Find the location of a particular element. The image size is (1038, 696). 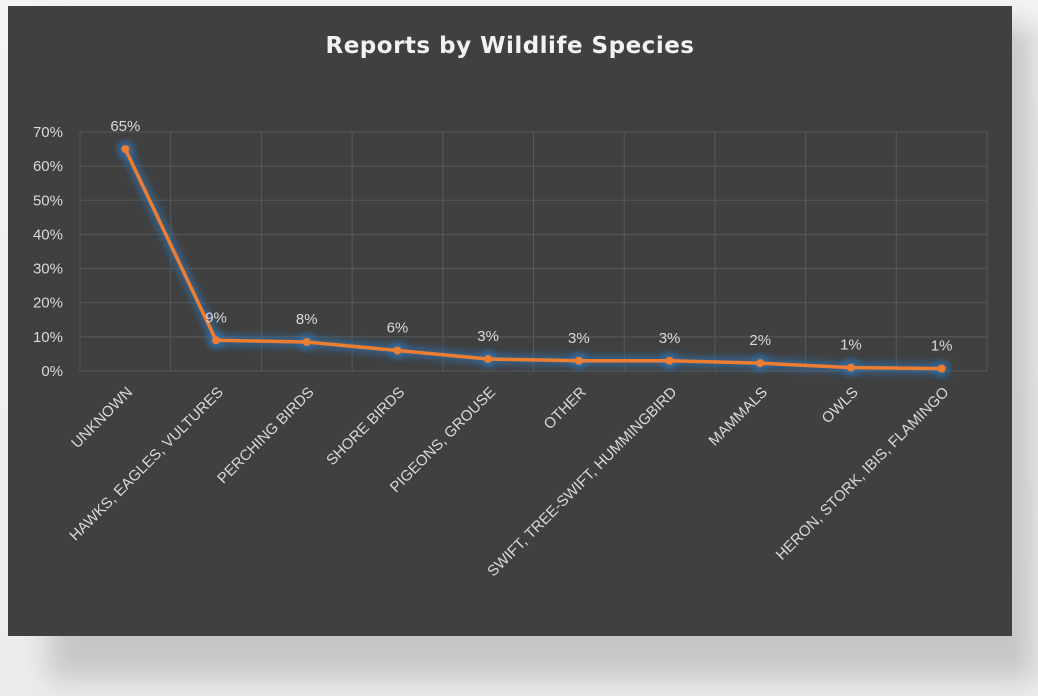

y-tick-label: 30% is located at coordinates (48, 269).